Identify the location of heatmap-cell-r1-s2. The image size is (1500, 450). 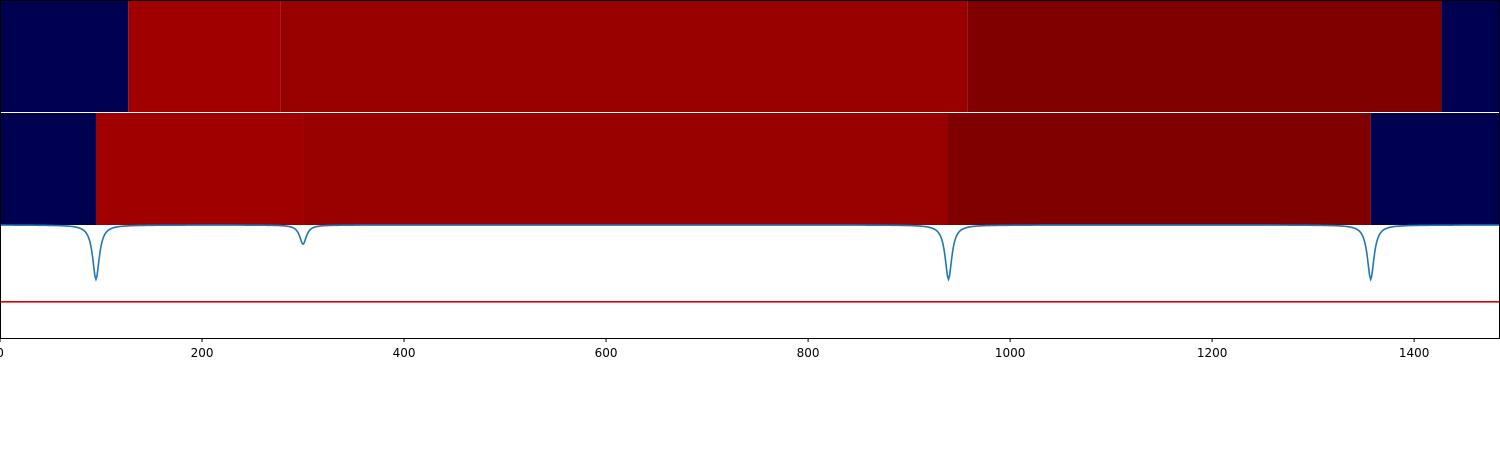
(204, 56).